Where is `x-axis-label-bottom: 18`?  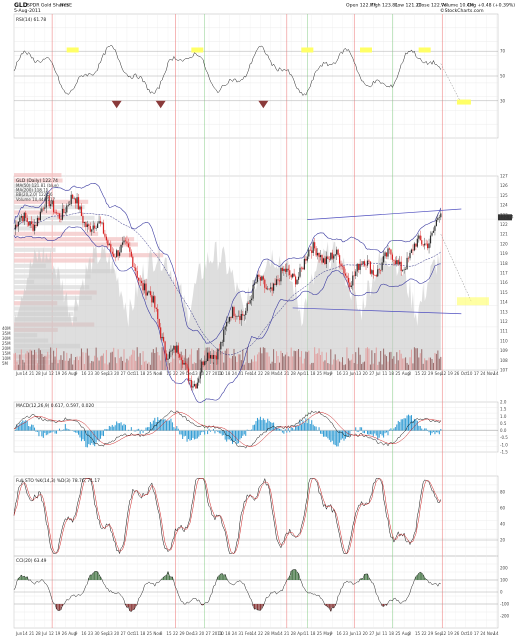 x-axis-label-bottom: 18 is located at coordinates (228, 633).